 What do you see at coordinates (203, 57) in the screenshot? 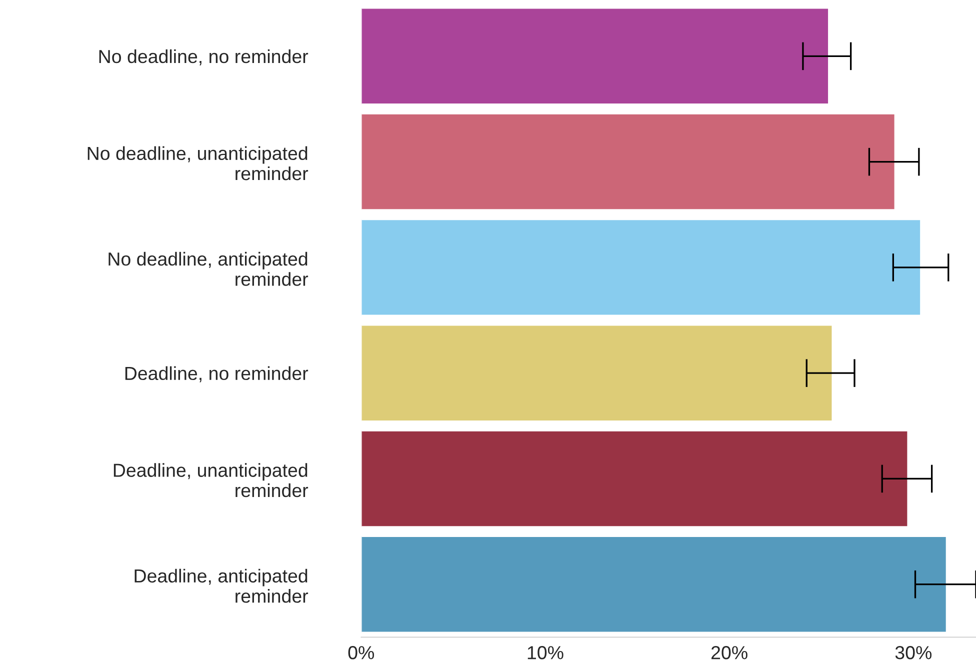
I see `y-tick-label: No deadline, no reminder` at bounding box center [203, 57].